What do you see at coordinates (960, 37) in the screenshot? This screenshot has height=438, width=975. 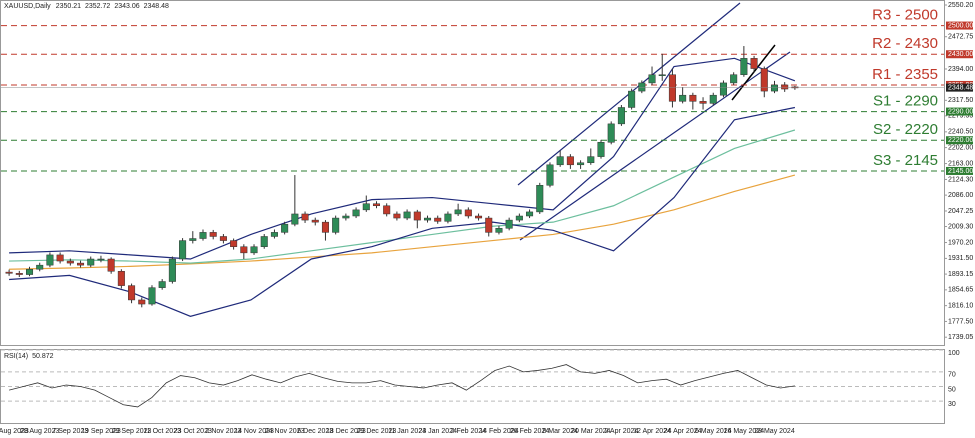 I see `y-tick-label: 2472.75` at bounding box center [960, 37].